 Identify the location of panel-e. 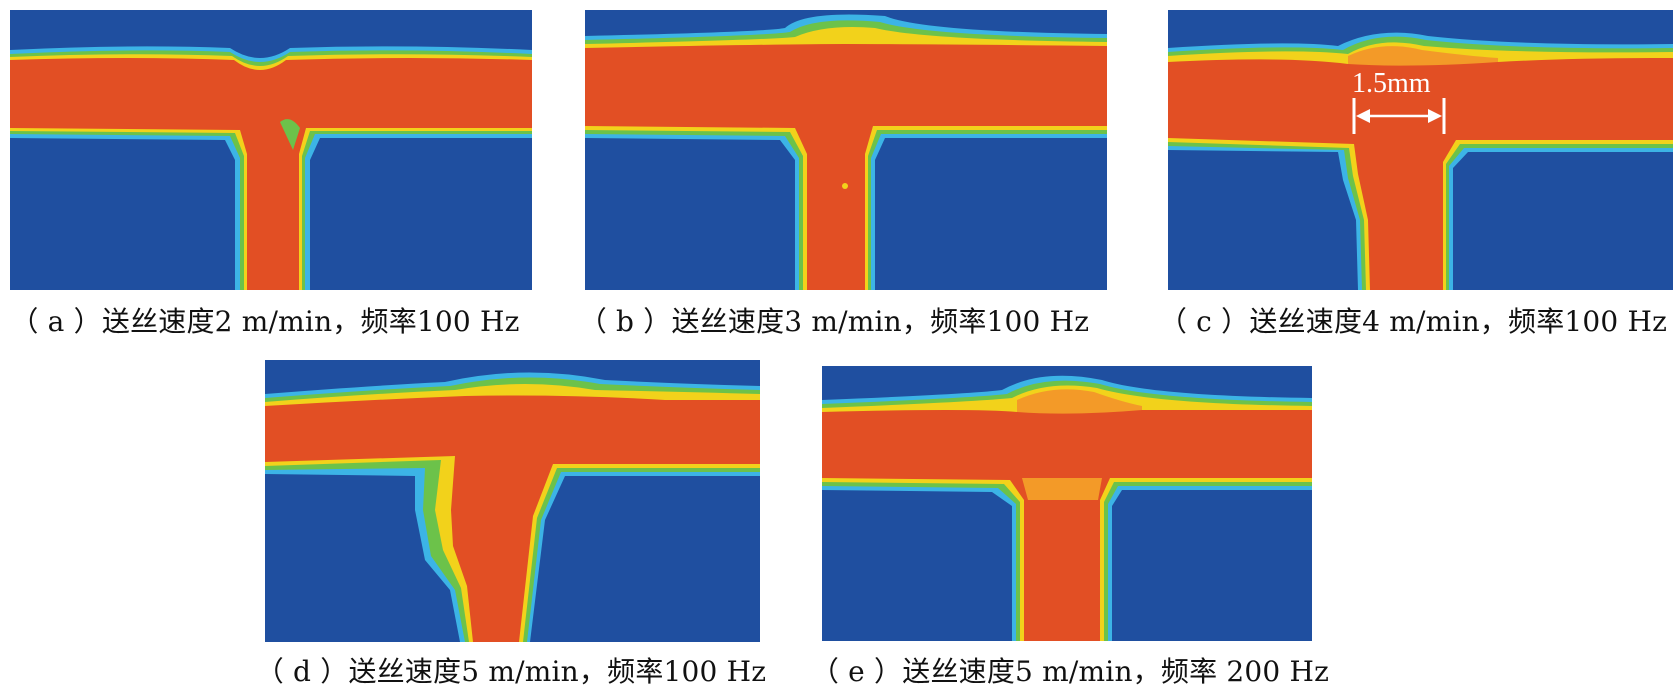
(1067, 503).